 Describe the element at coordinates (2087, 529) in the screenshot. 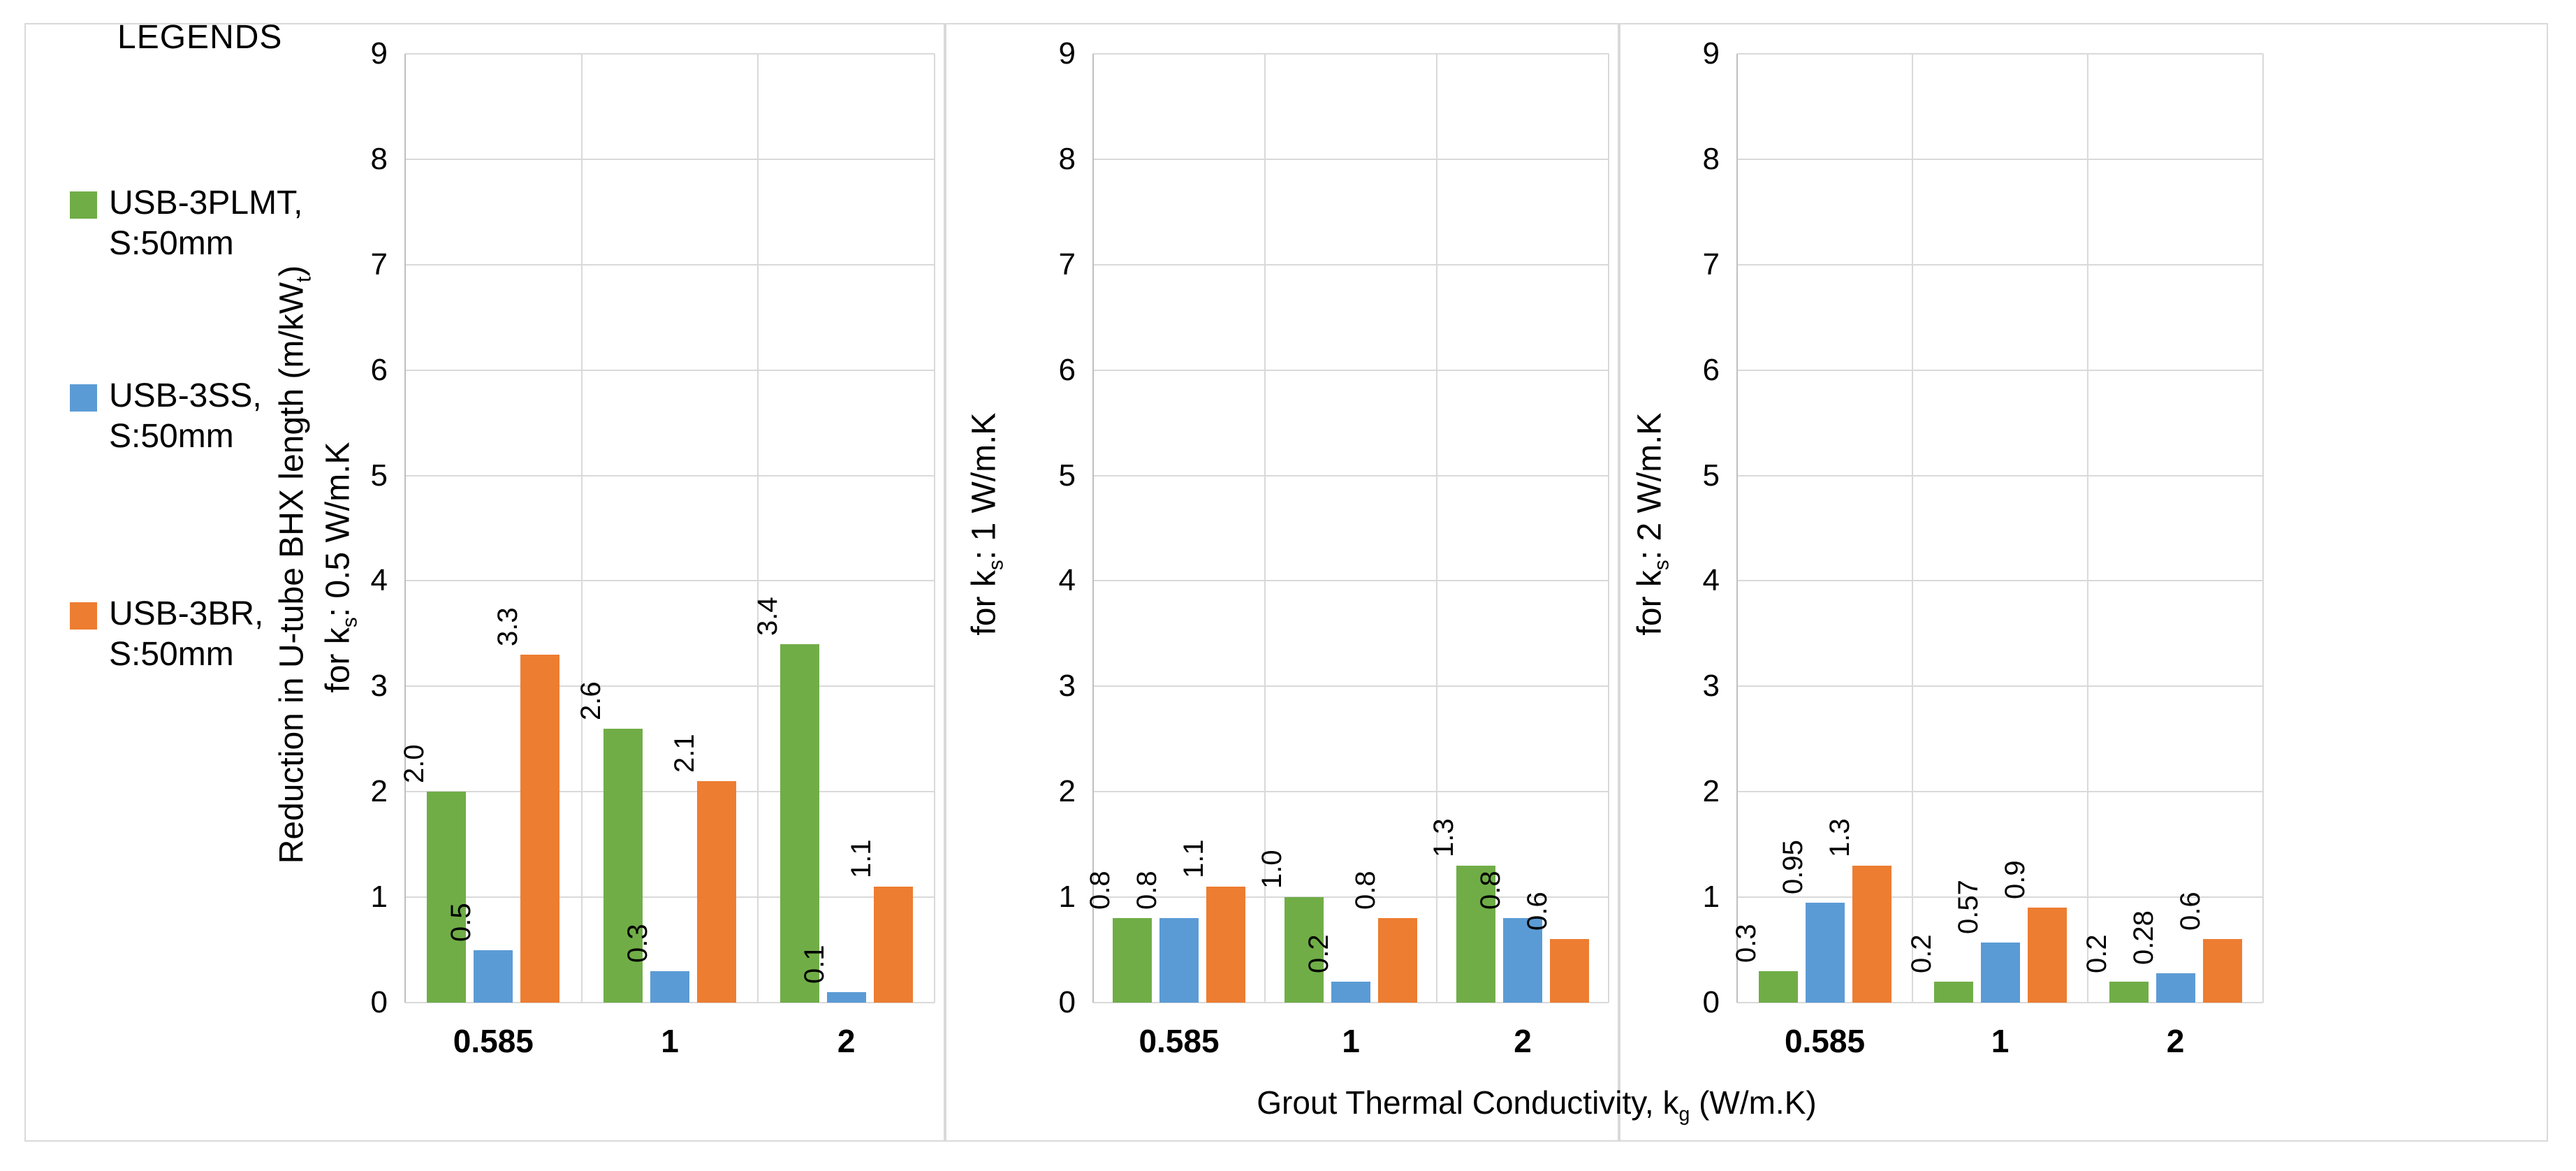

I see `panel3-v-gridline` at that location.